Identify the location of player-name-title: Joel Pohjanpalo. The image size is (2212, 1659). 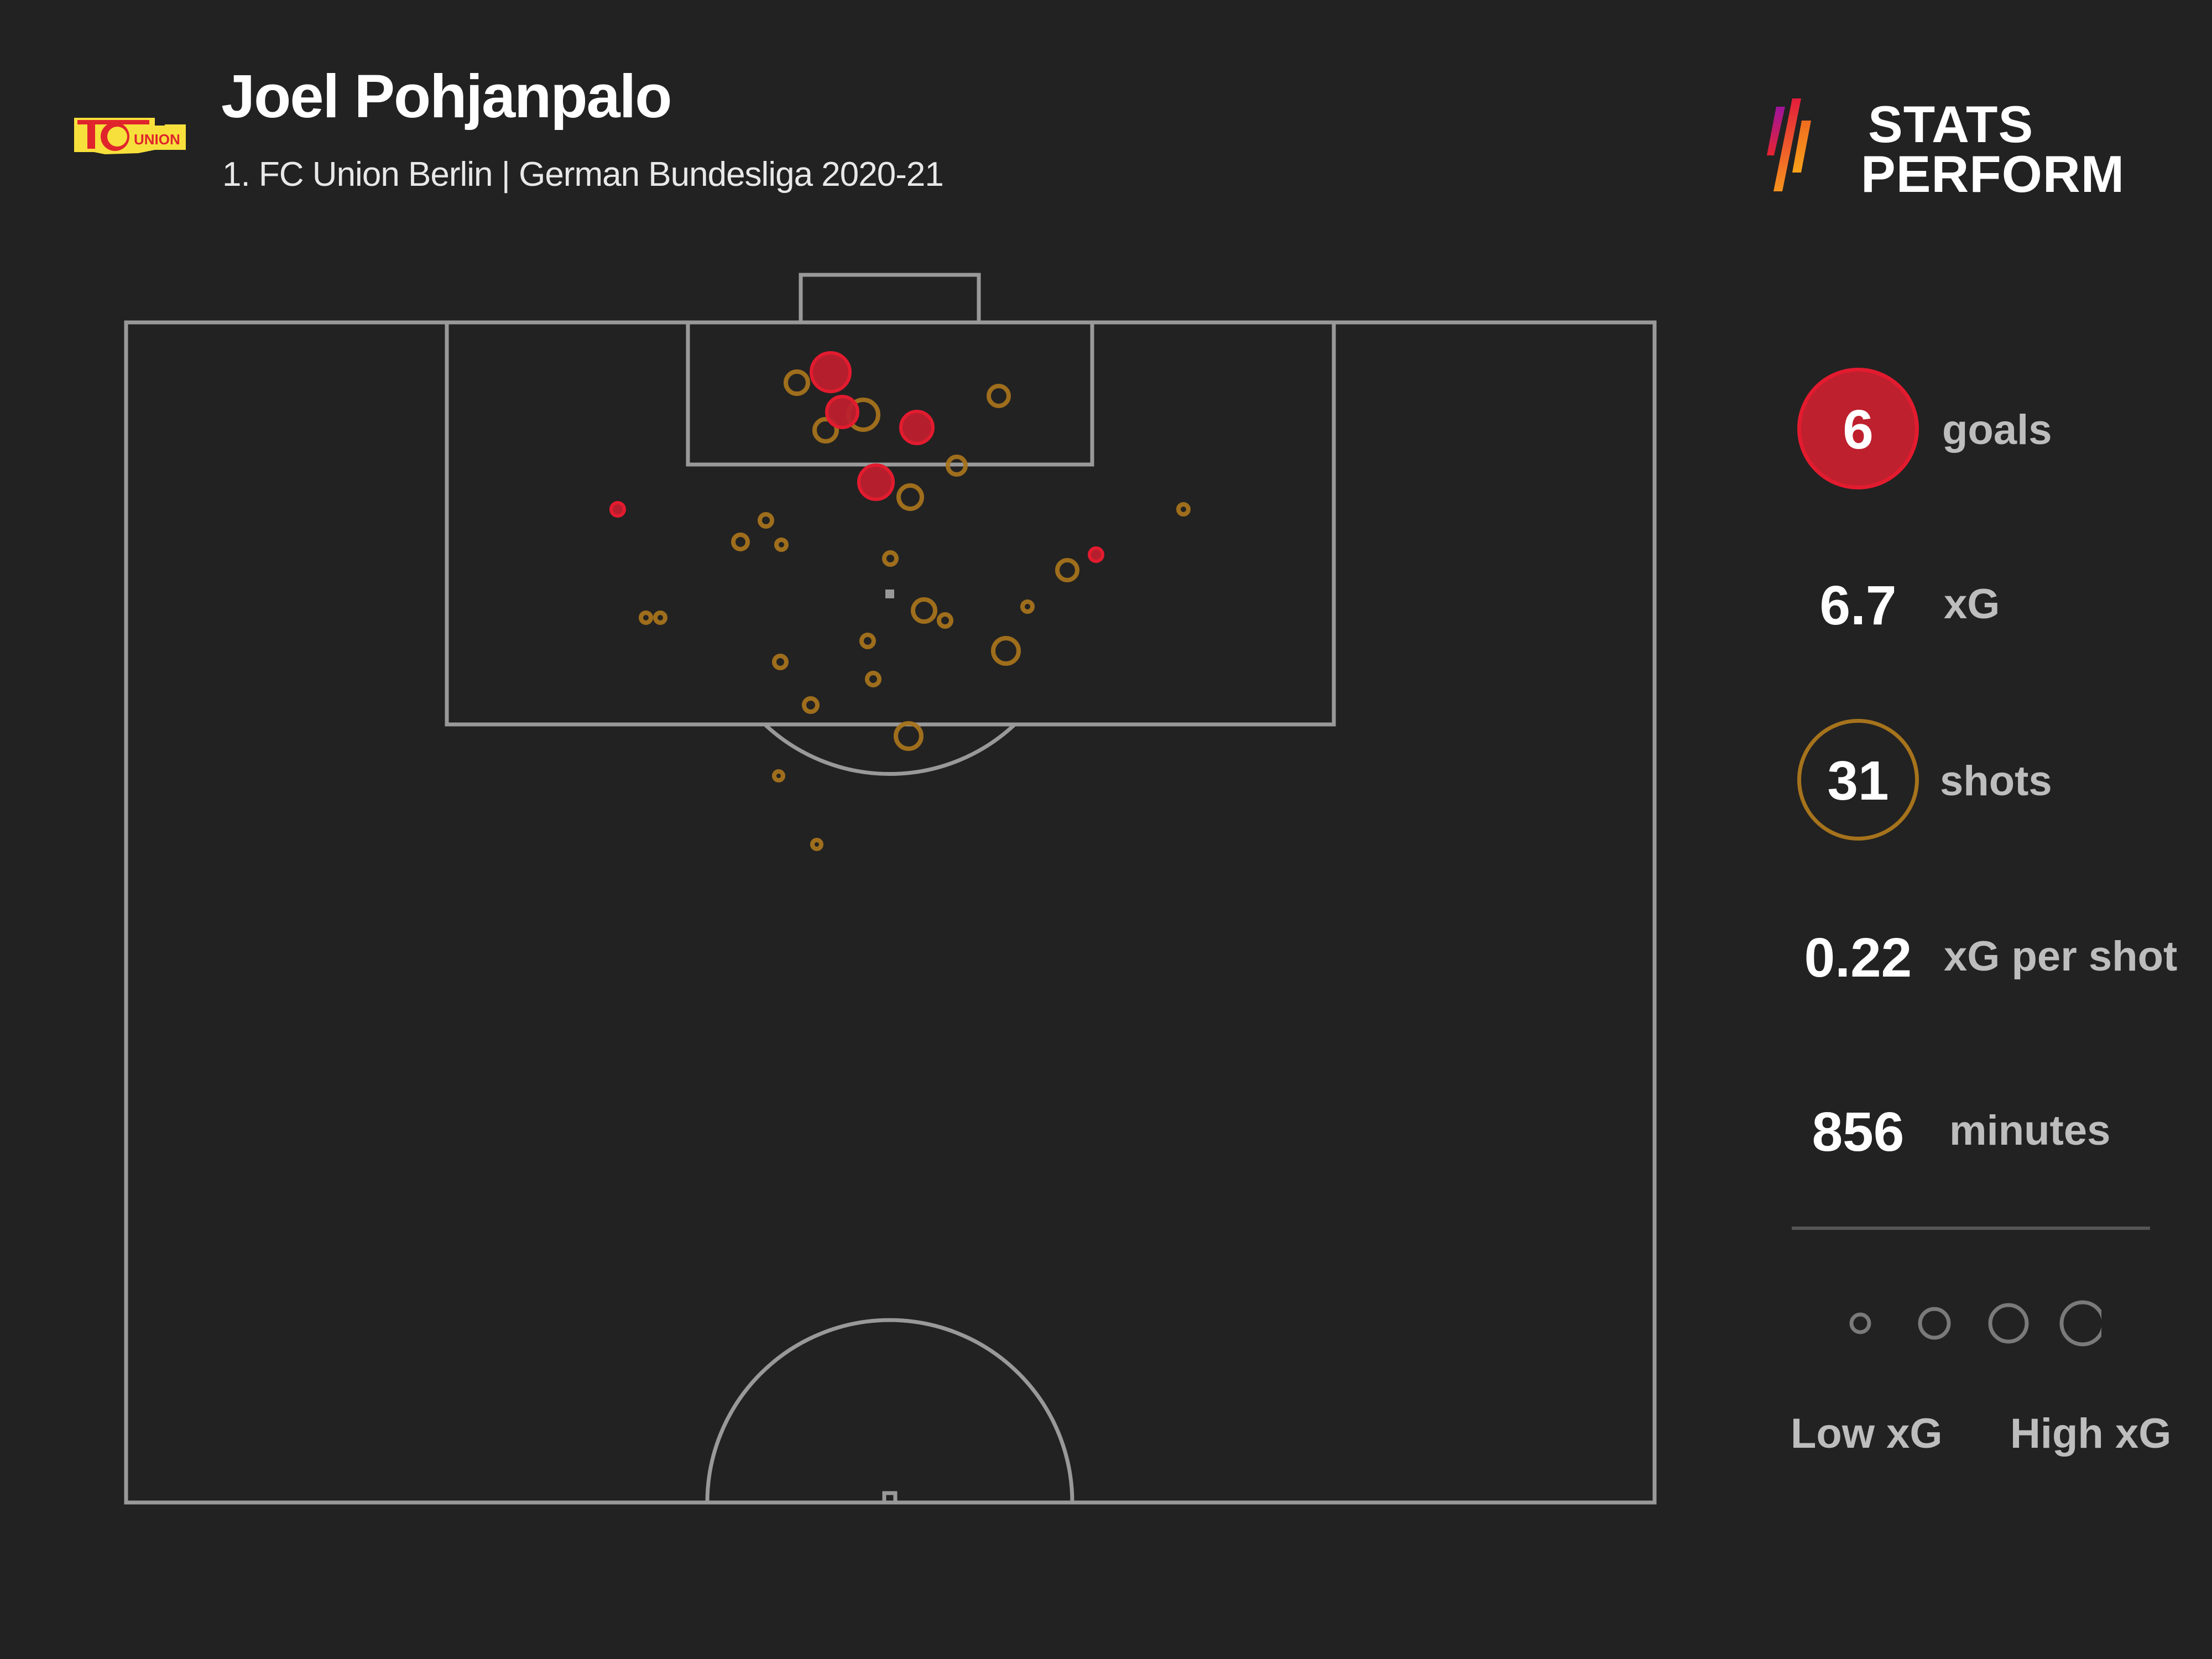
(447, 96).